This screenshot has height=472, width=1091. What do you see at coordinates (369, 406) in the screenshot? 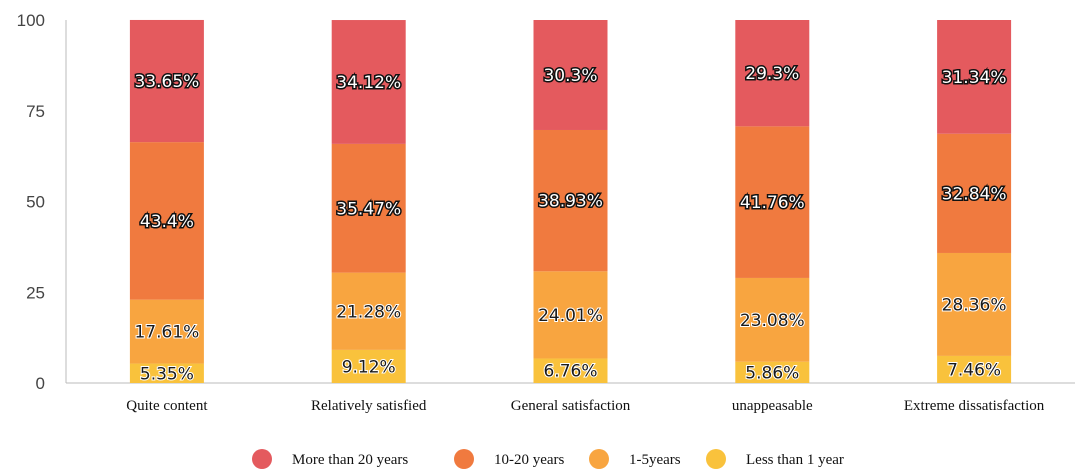
I see `x-category-label: Relatively satisfied` at bounding box center [369, 406].